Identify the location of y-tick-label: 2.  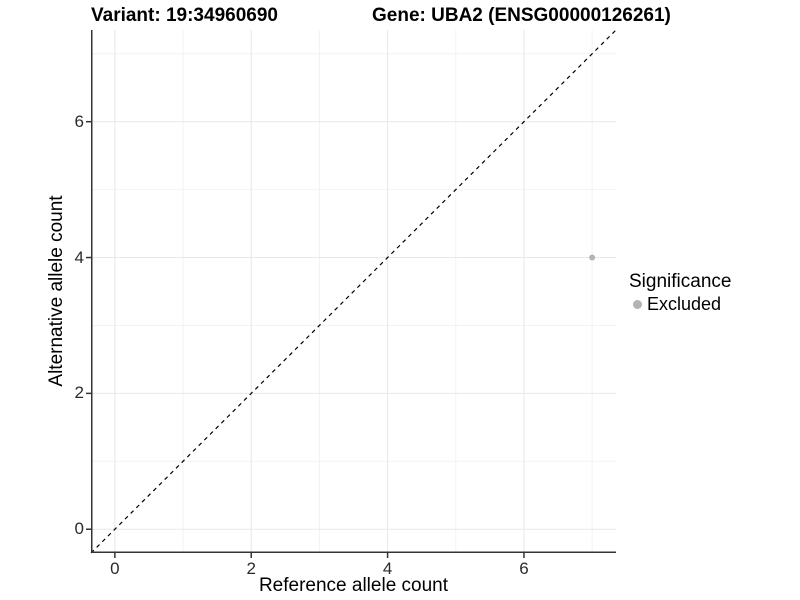
(79, 393).